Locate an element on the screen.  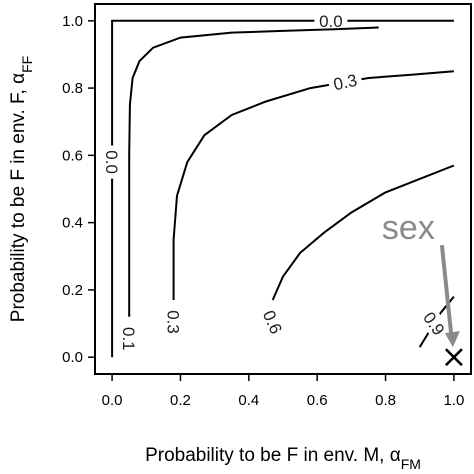
y-tick-label: 0.2 is located at coordinates (72, 290).